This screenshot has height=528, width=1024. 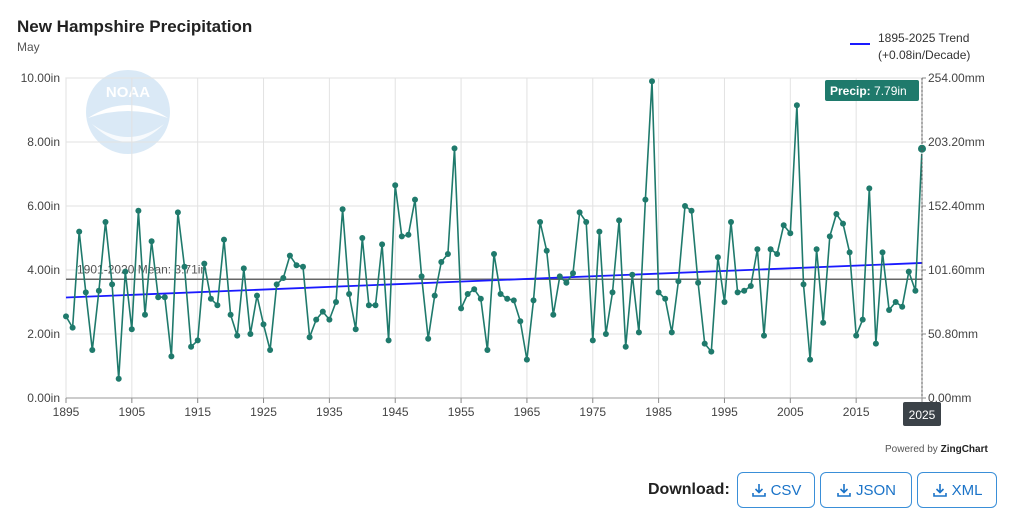 I want to click on powered-by-brand: ZingChart, so click(x=964, y=449).